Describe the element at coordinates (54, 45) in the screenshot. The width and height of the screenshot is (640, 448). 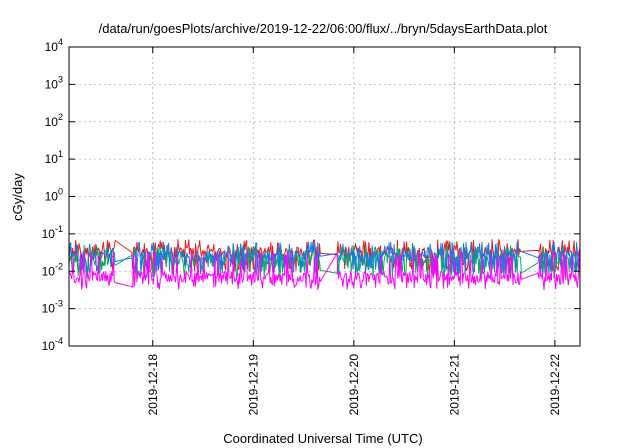
I see `y-tick-label: 10⁴` at that location.